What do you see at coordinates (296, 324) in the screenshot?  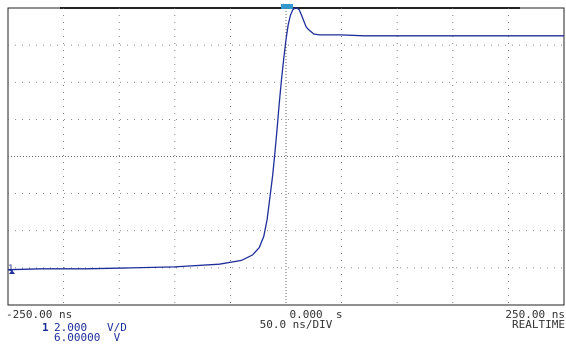 I see `timebase-label: 50.0 ns/DIV` at bounding box center [296, 324].